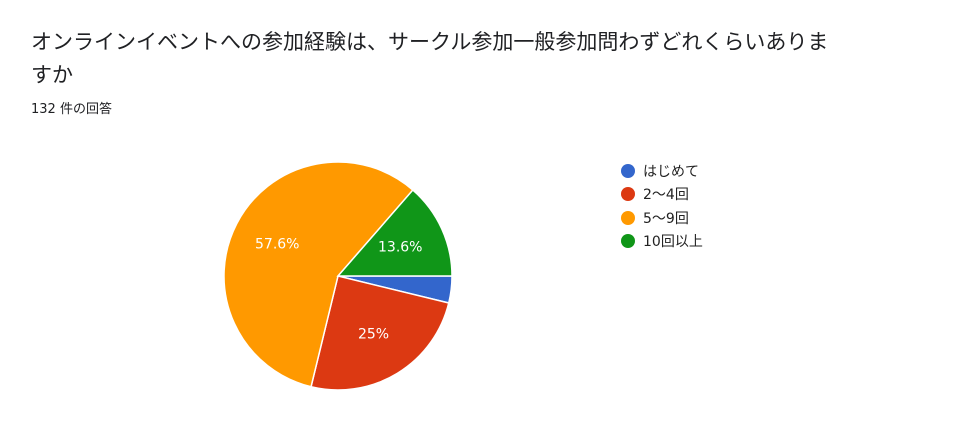 The height and width of the screenshot is (435, 980). I want to click on chart-legend: はじめて 2〜4回 5〜9回 10回以上, so click(662, 206).